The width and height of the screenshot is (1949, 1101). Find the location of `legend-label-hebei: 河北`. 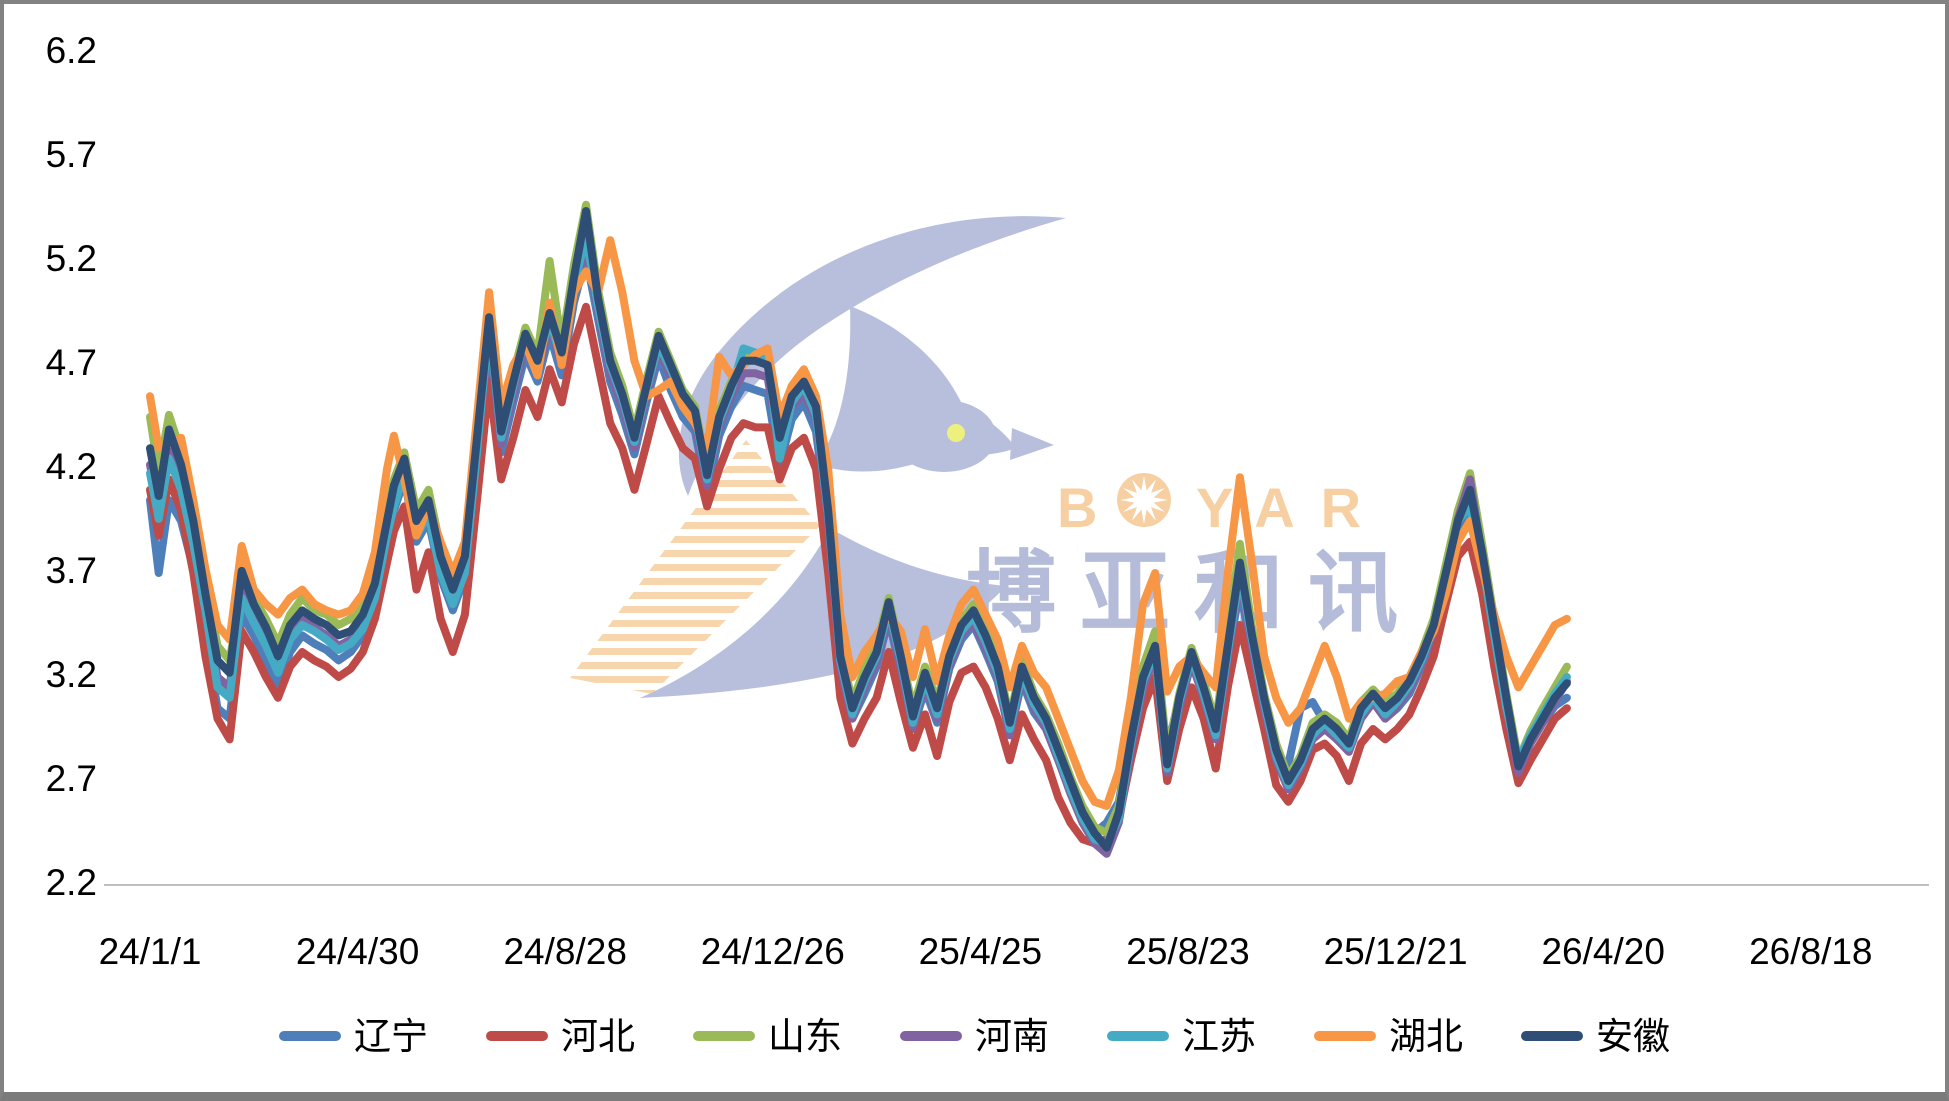

legend-label-hebei: 河北 is located at coordinates (598, 1036).